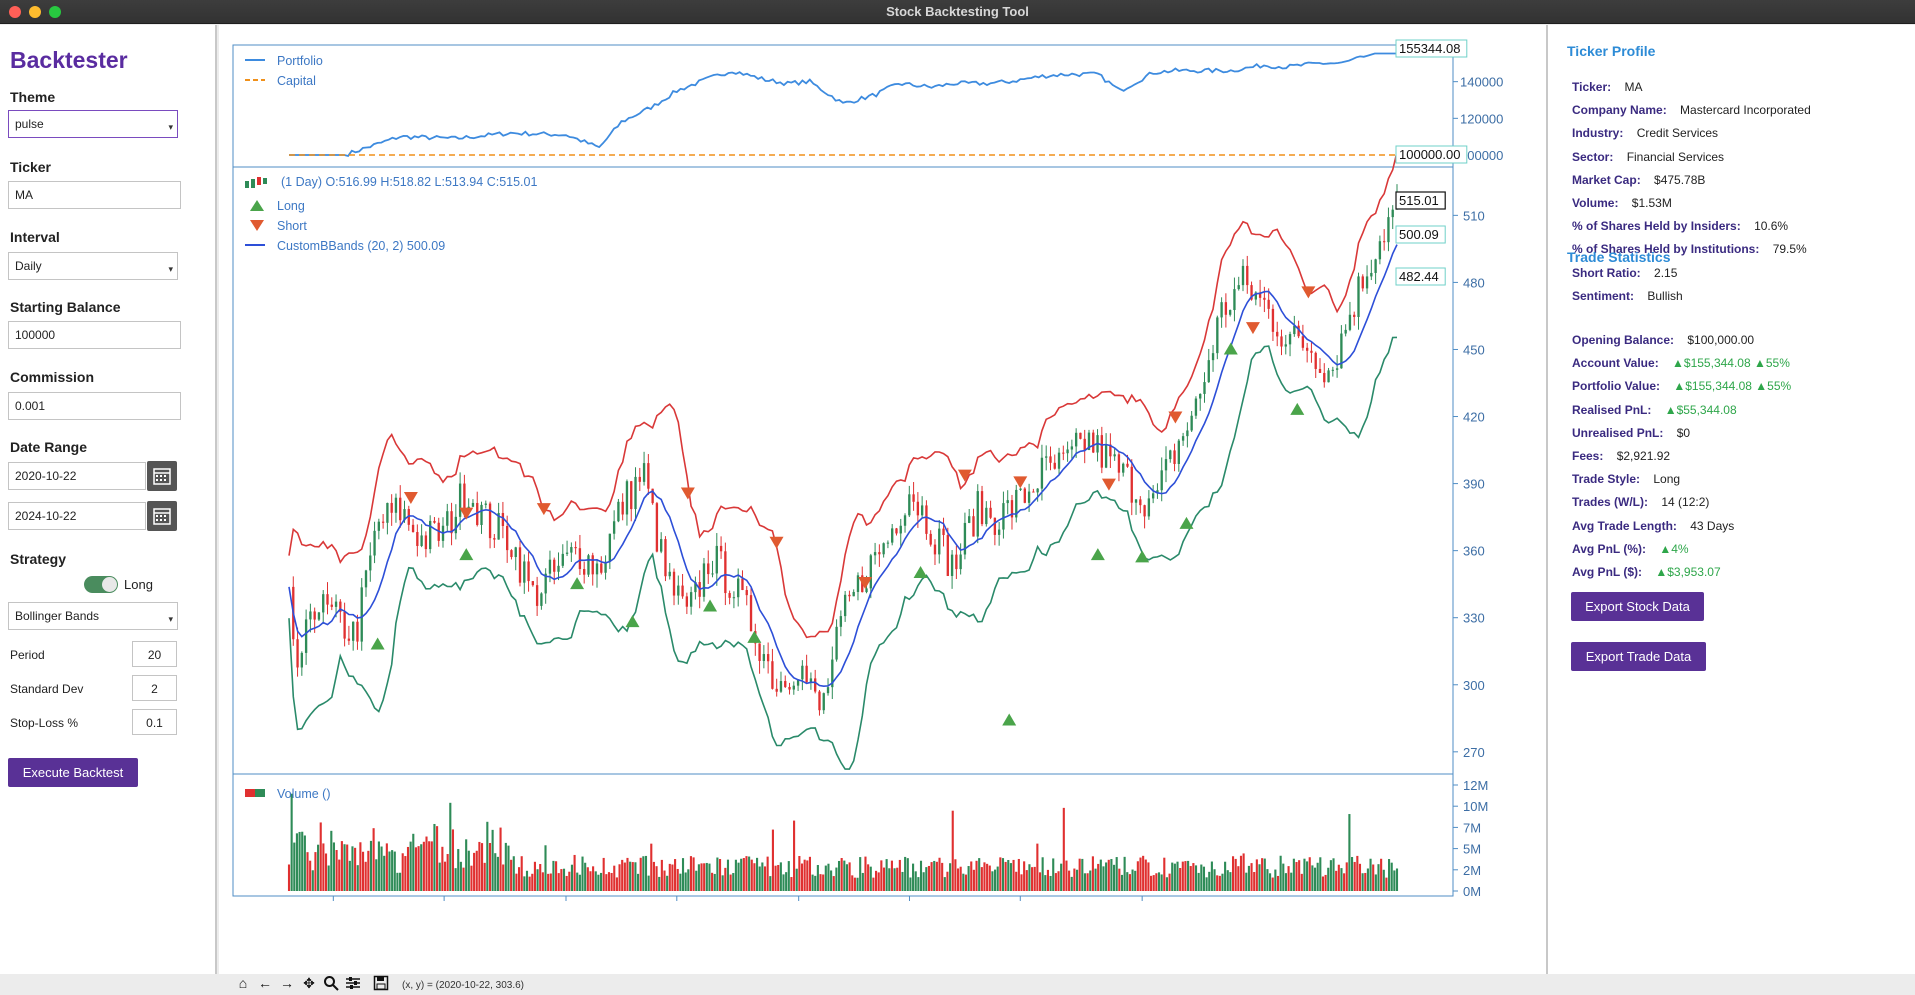 The image size is (1915, 995). Describe the element at coordinates (94, 406) in the screenshot. I see `commission-input` at that location.